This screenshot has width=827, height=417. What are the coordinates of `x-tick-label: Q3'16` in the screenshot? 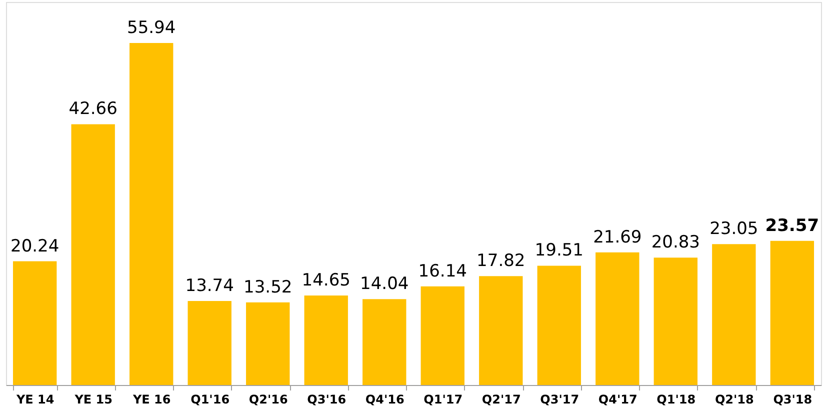 It's located at (326, 399).